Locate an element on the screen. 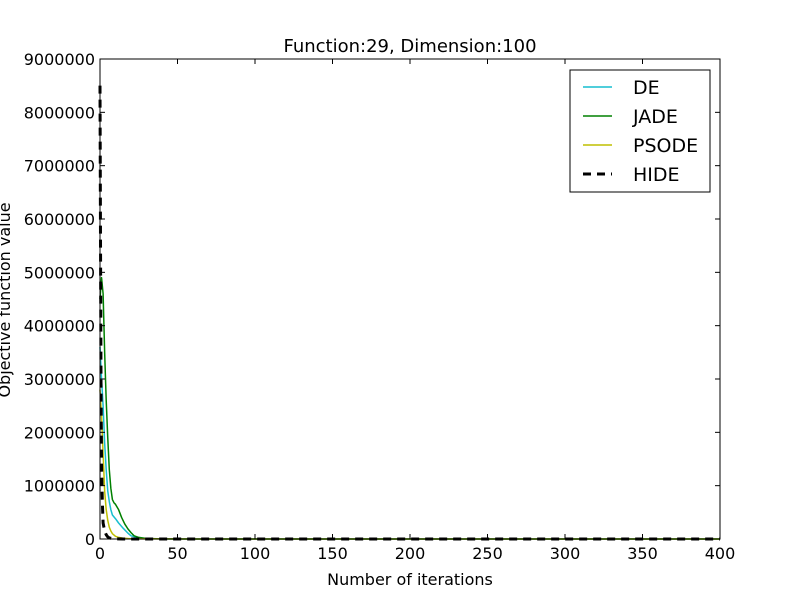 The height and width of the screenshot is (600, 800). legend-label-de: DE is located at coordinates (646, 88).